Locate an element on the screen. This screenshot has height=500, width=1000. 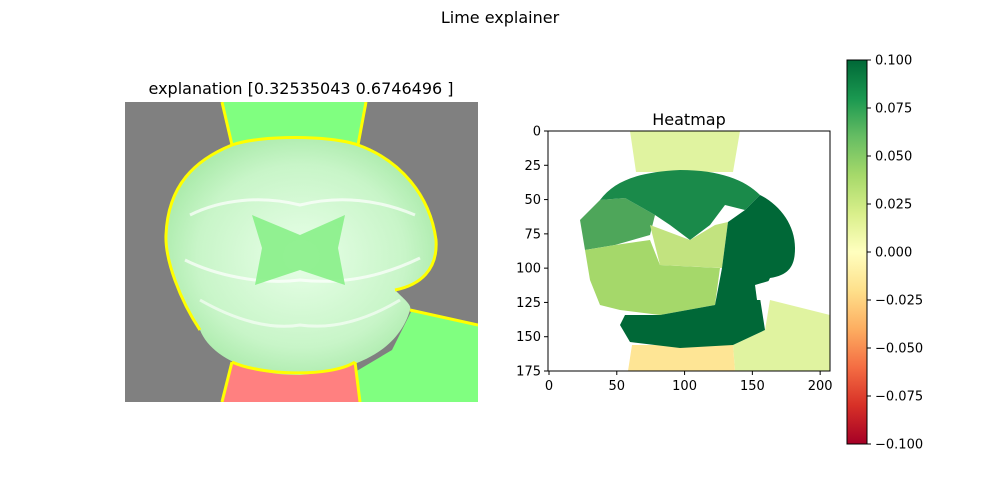
colorbar is located at coordinates (857, 252).